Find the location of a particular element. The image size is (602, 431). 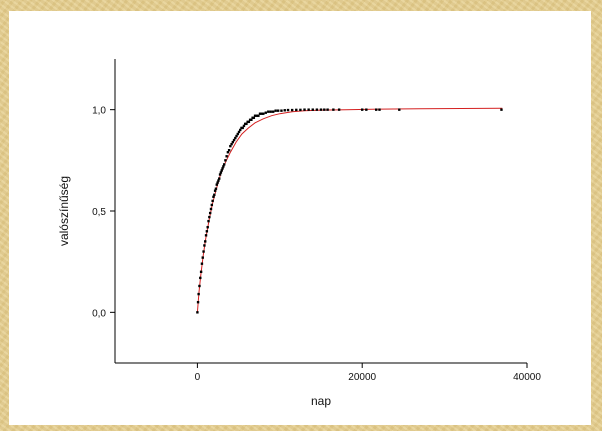

y-axis-title: valószínűség is located at coordinates (64, 211).